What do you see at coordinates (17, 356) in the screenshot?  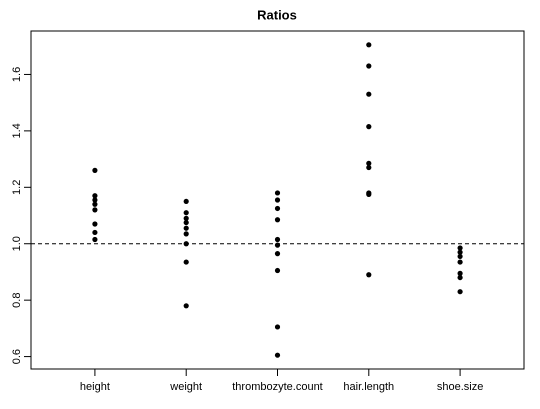 I see `y-tick-label: 0.6` at bounding box center [17, 356].